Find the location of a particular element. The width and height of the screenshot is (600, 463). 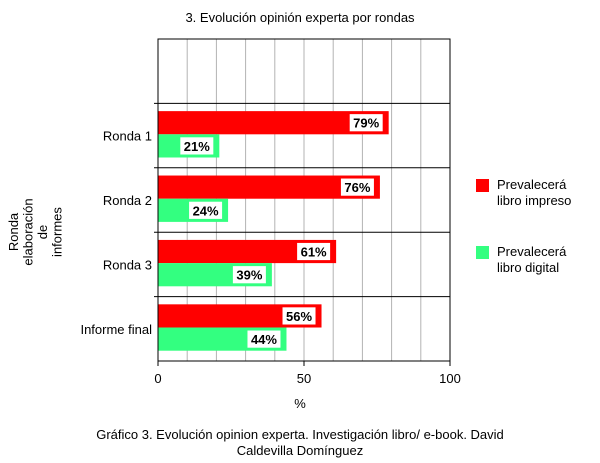

data-label: 39% is located at coordinates (249, 275).